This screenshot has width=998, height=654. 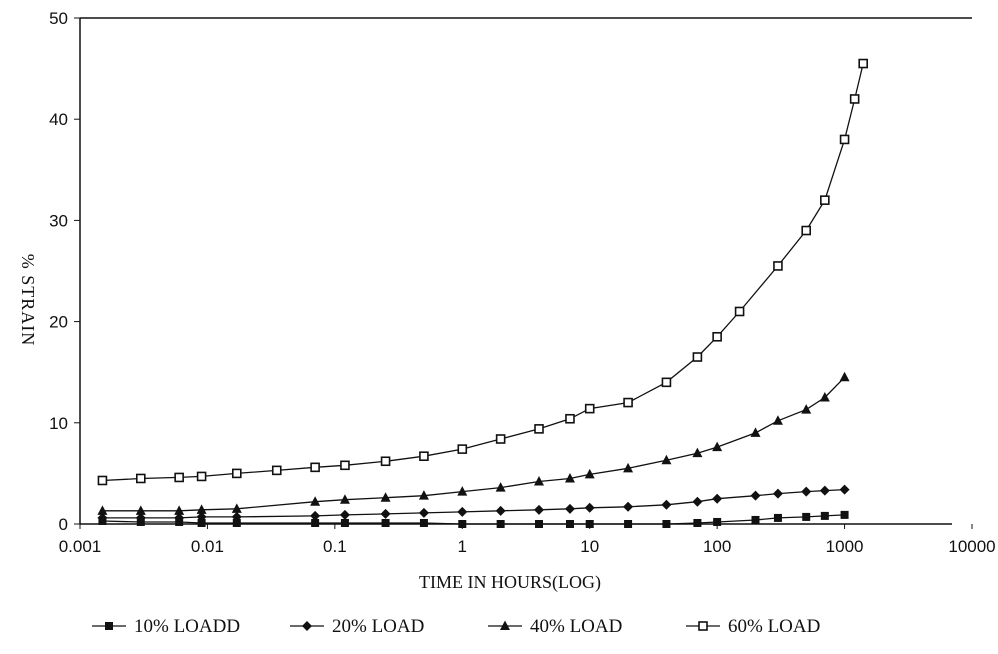 I want to click on legend-10-loadd-point, so click(x=109, y=626).